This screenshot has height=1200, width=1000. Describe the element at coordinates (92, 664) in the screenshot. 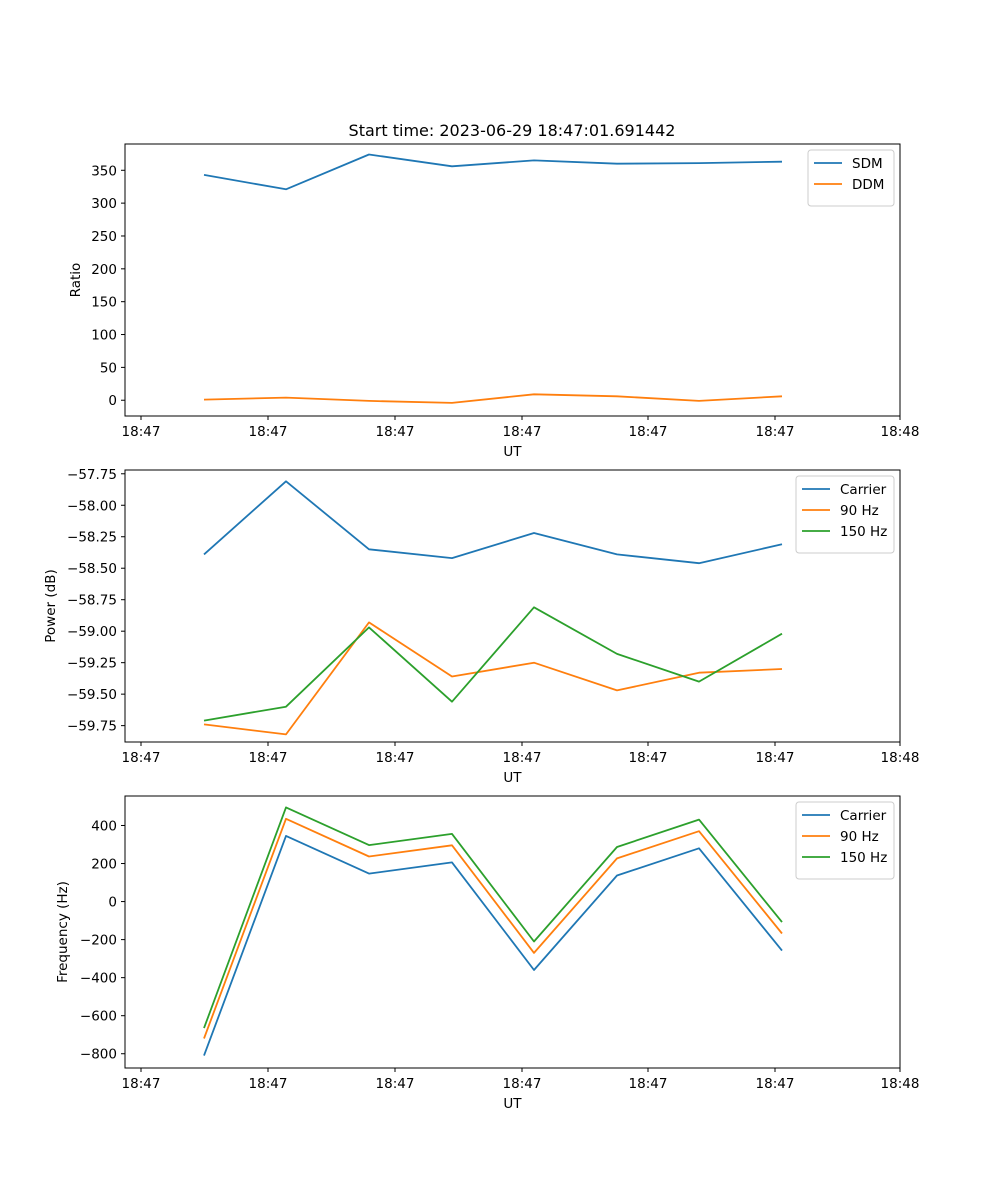

I see `y-tick-label: −59.25` at that location.